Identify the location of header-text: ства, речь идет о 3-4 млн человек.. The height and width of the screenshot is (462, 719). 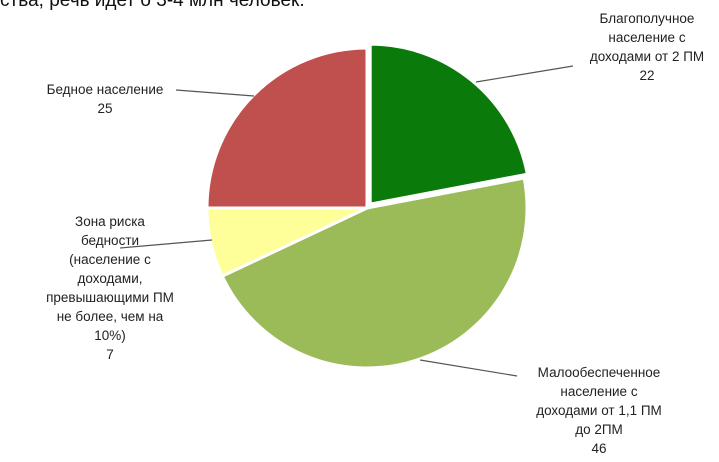
(152, 5).